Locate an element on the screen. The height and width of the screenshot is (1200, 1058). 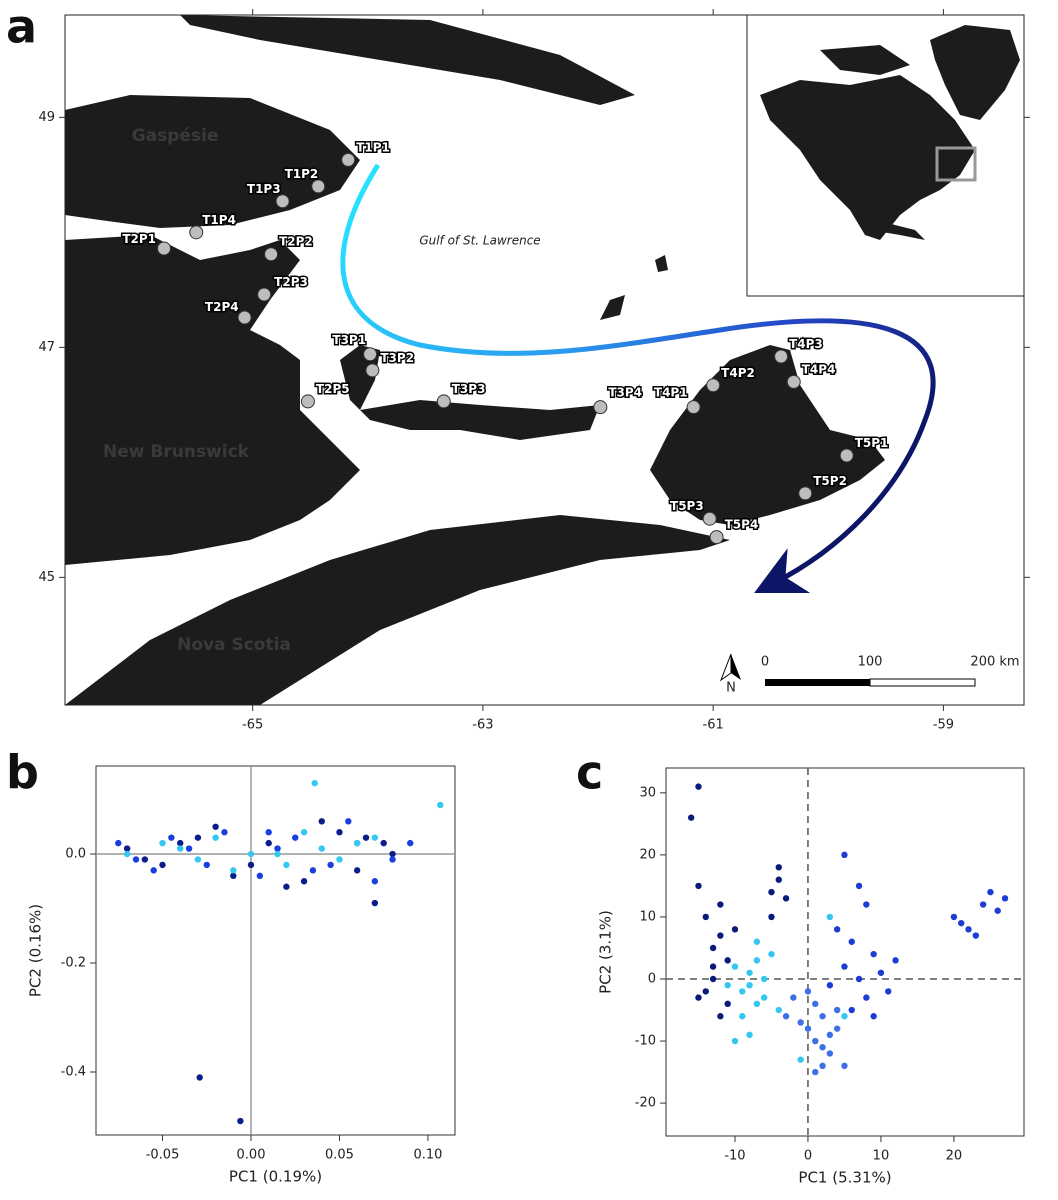
plot-frame is located at coordinates (275, 950).